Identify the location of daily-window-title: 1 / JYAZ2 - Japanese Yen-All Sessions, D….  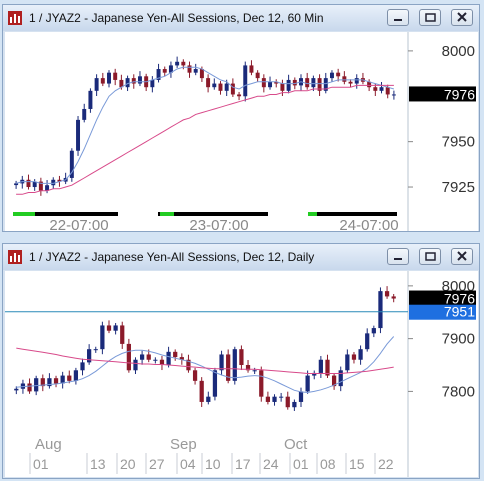
(172, 257).